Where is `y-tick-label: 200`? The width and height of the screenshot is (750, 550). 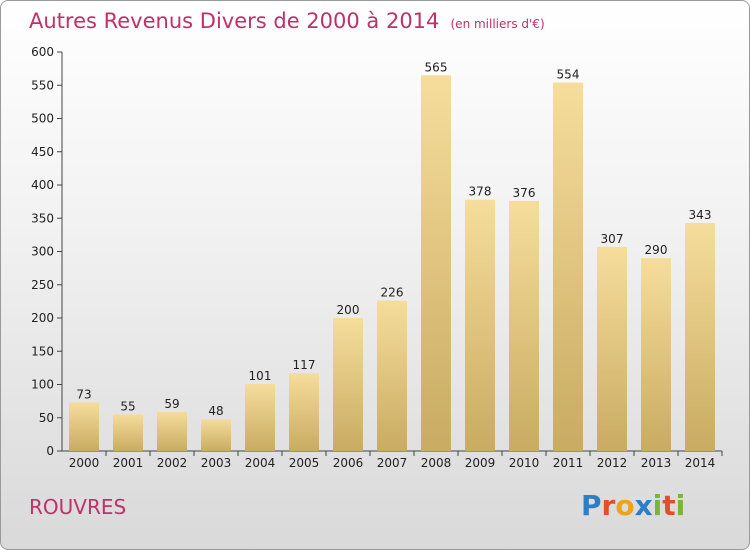
y-tick-label: 200 is located at coordinates (42, 318).